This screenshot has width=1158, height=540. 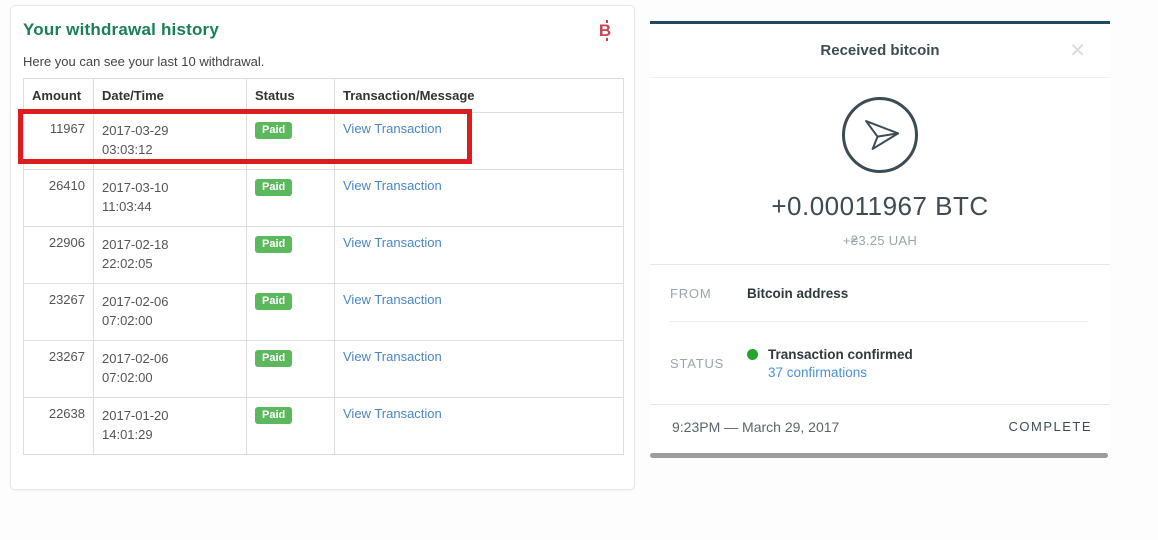 I want to click on column-header: Status, so click(x=290, y=95).